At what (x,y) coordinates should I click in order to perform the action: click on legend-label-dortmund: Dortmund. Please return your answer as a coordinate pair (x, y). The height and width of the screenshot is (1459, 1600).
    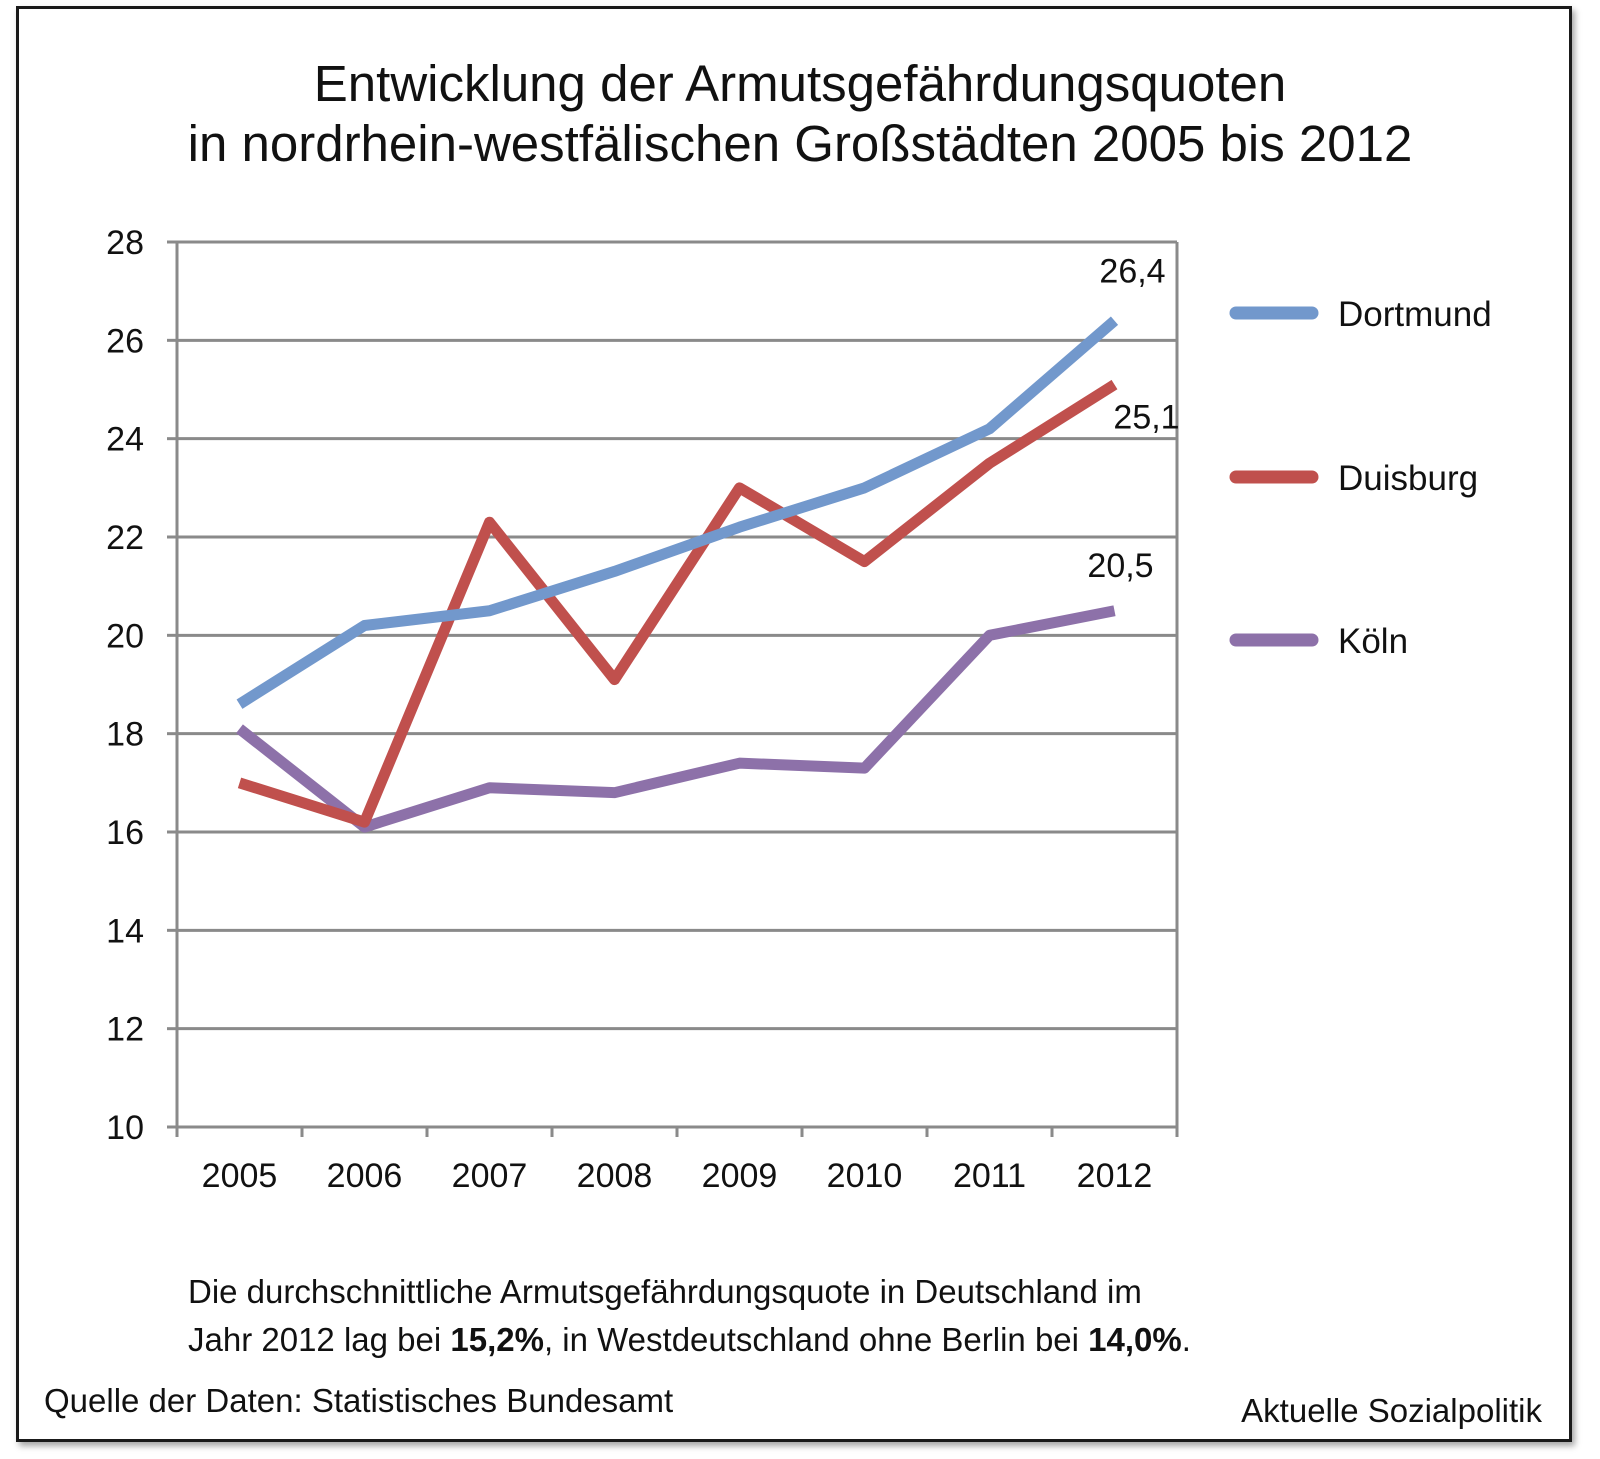
    Looking at the image, I should click on (1415, 314).